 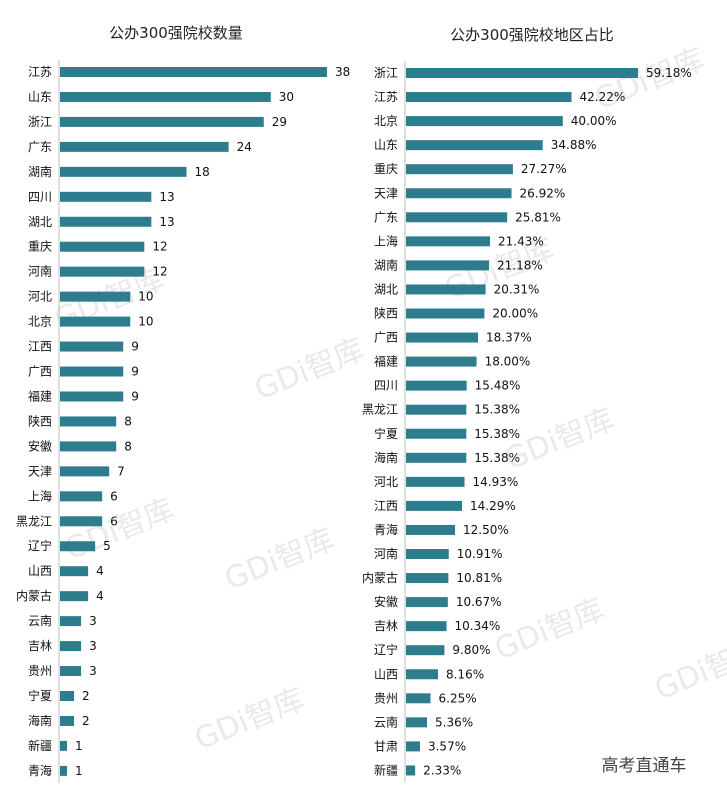 What do you see at coordinates (544, 169) in the screenshot?
I see `right-value-label: 27.27%` at bounding box center [544, 169].